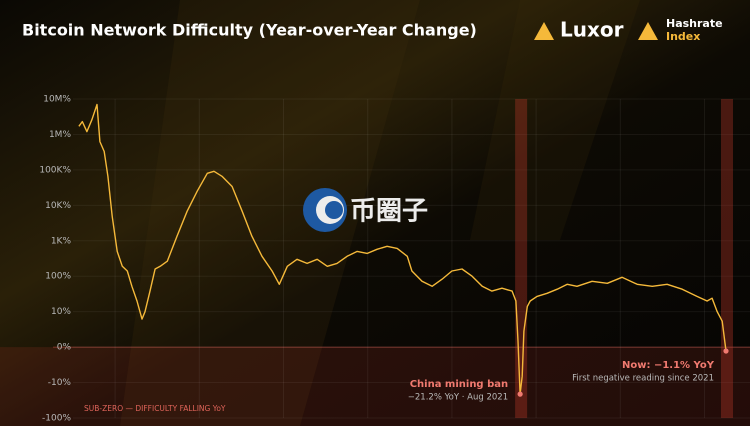 The image size is (750, 426). Describe the element at coordinates (61, 312) in the screenshot. I see `y-tick-label: 10%` at that location.